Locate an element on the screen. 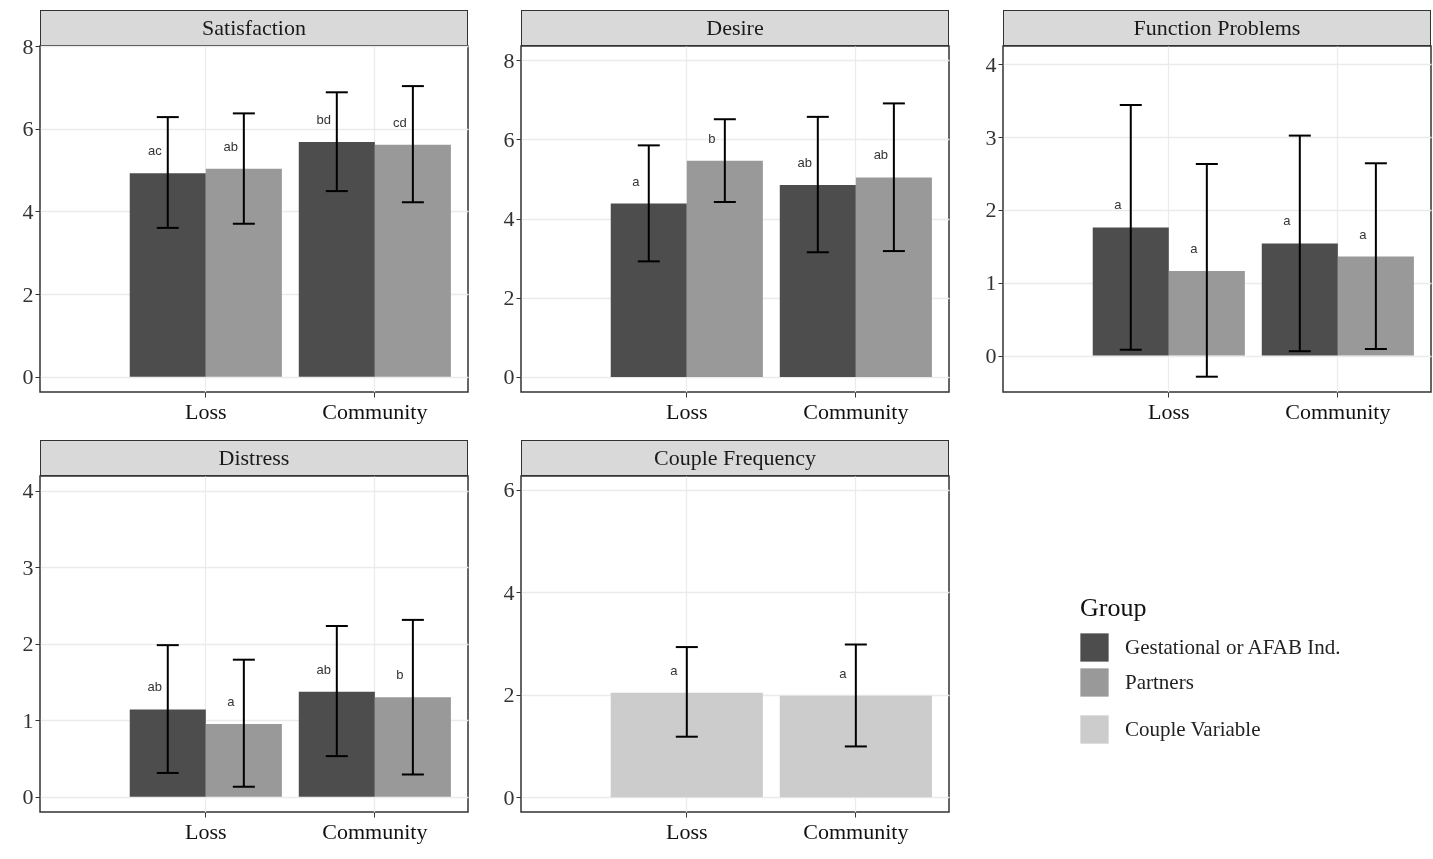 The height and width of the screenshot is (859, 1433). data-label: bd is located at coordinates (324, 119).